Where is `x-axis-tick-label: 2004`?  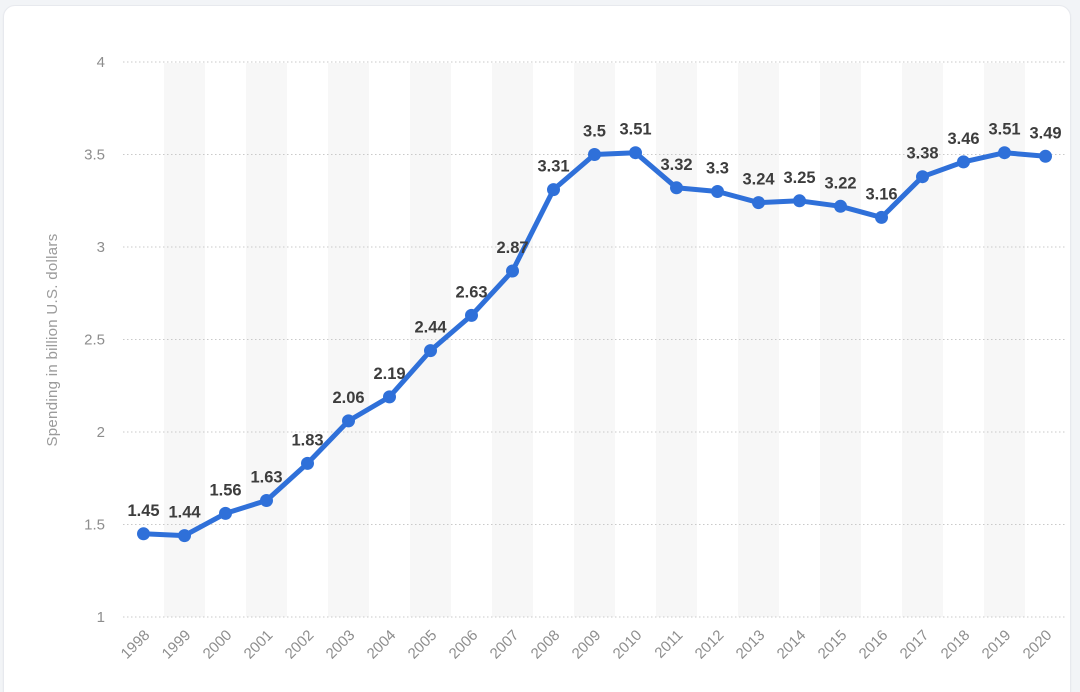
x-axis-tick-label: 2004 is located at coordinates (382, 645).